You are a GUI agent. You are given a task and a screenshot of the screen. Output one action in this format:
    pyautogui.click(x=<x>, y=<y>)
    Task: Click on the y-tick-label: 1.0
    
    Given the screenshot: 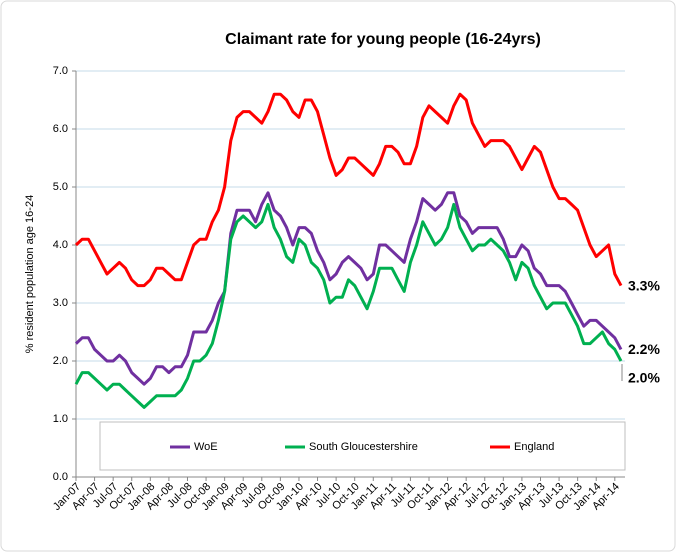 What is the action you would take?
    pyautogui.click(x=60, y=419)
    